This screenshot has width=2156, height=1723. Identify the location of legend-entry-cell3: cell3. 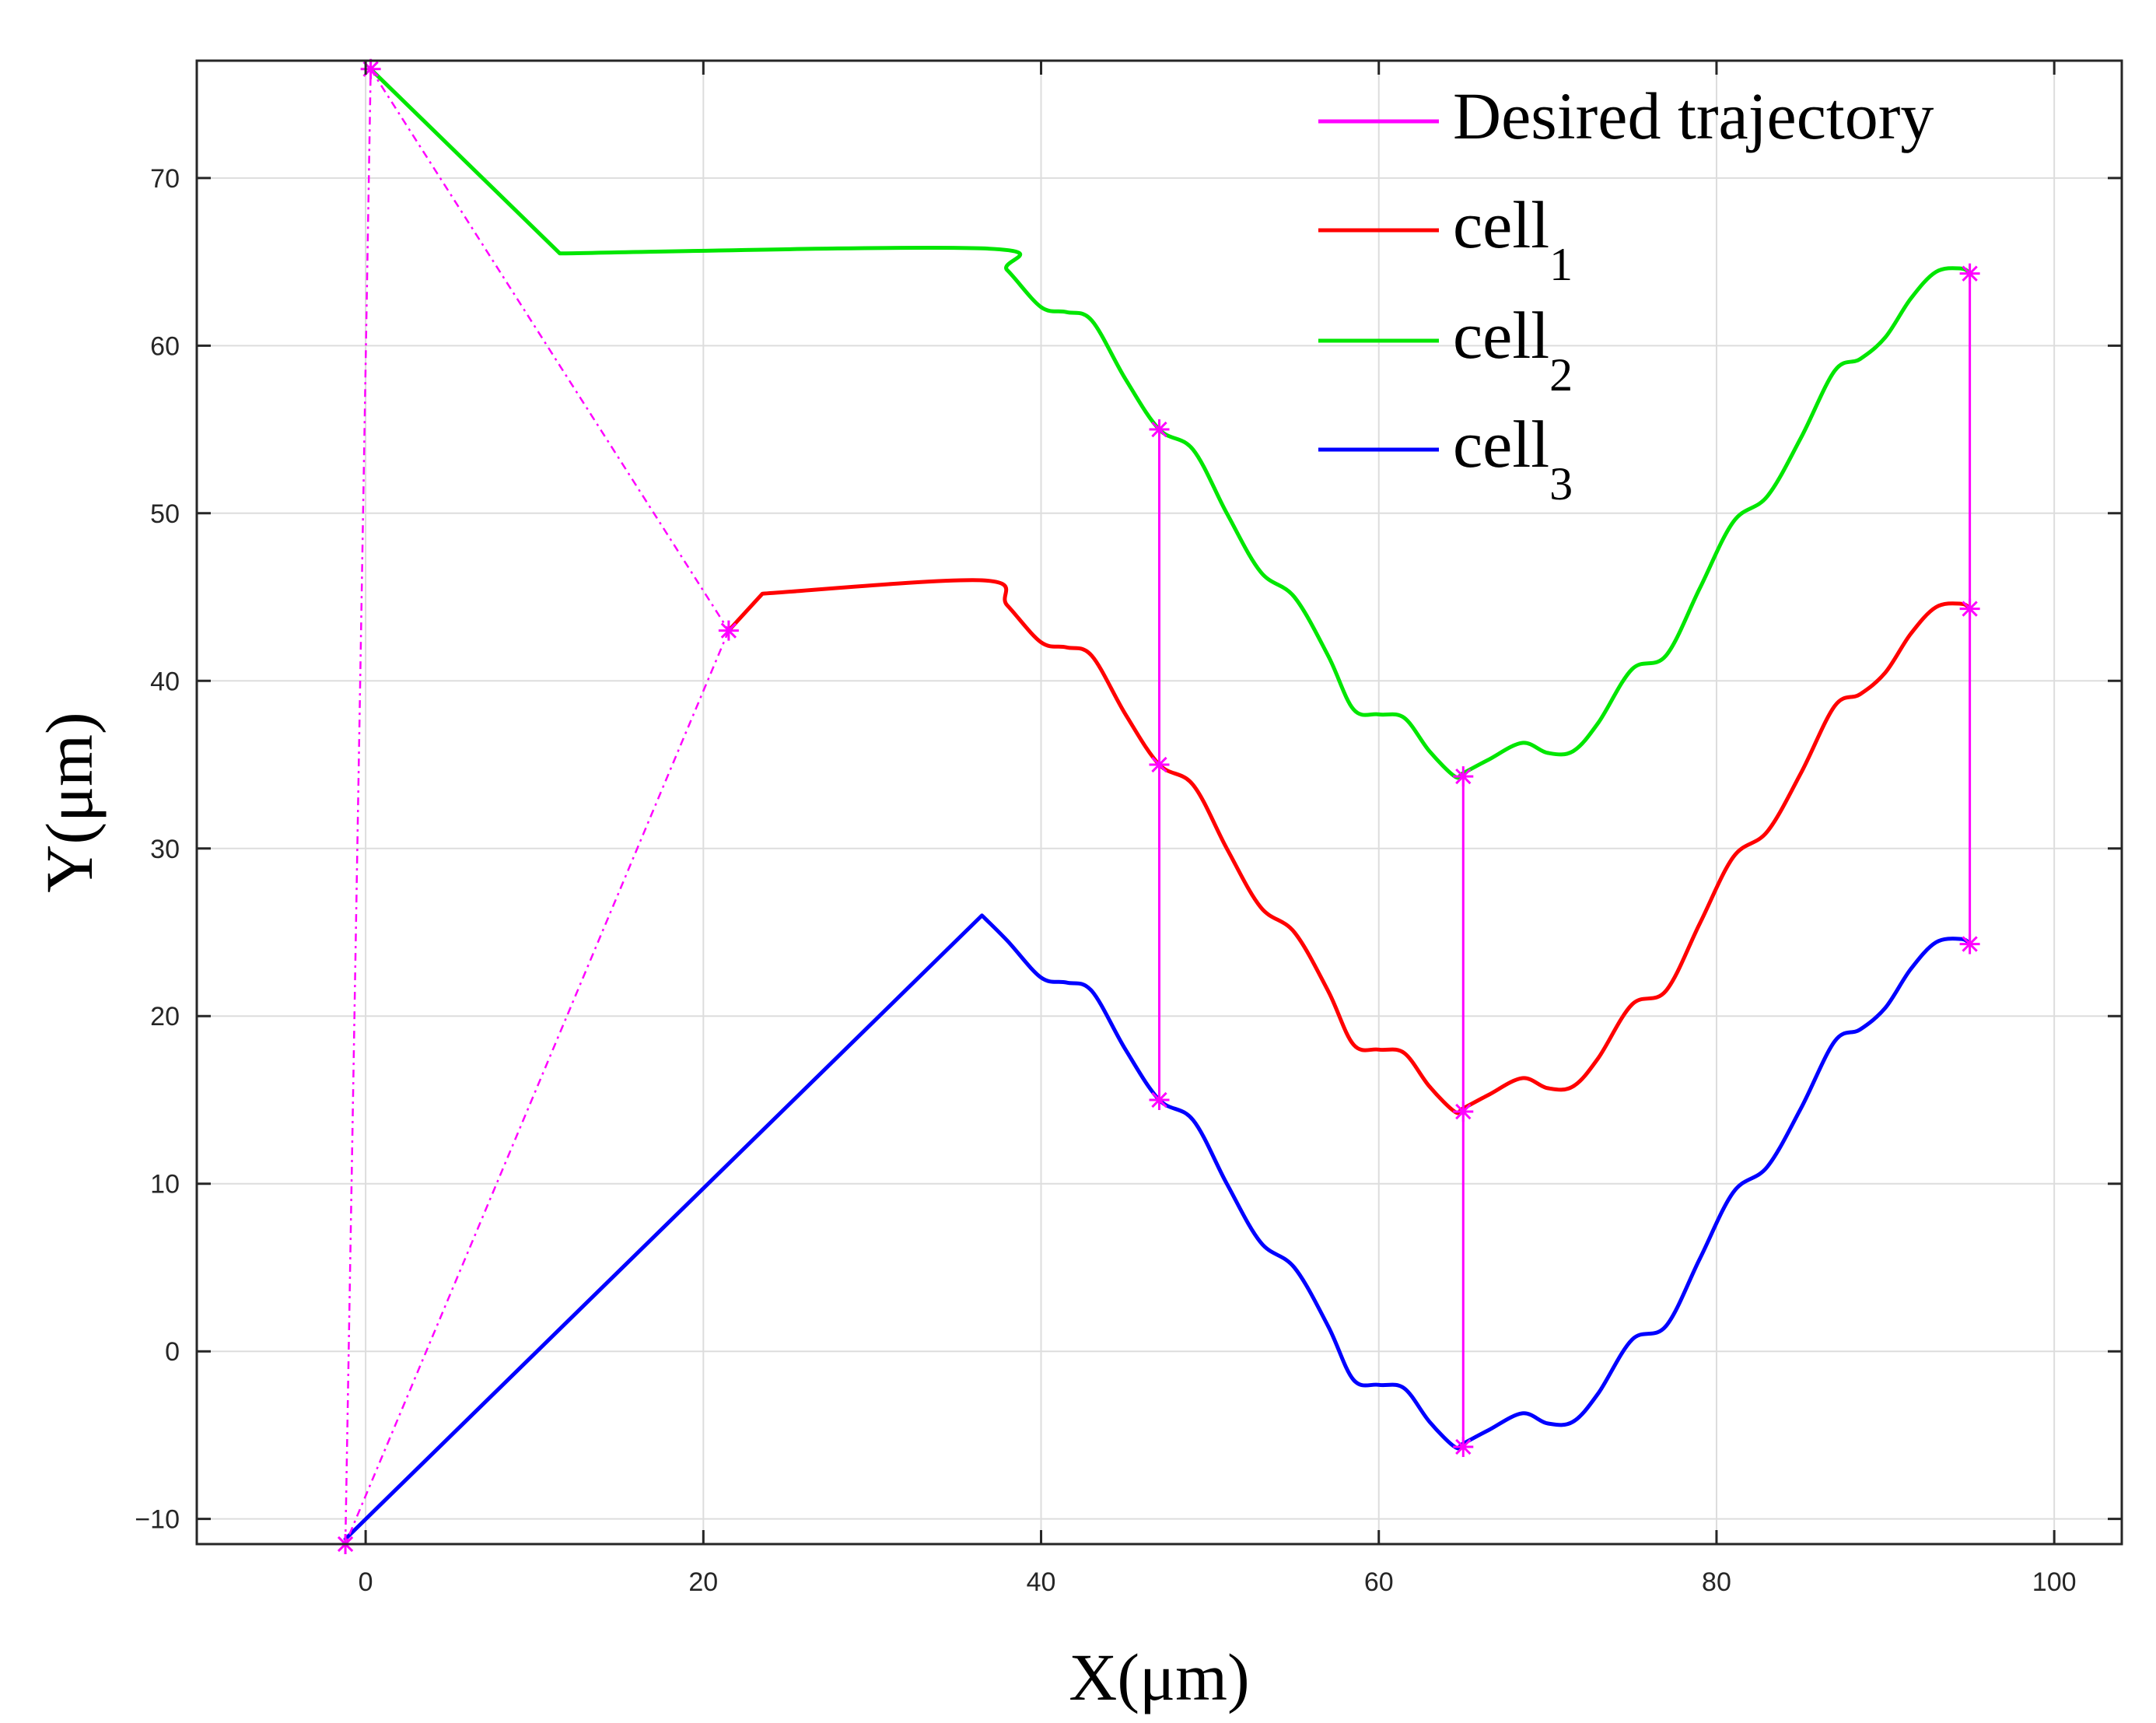
(1446, 458).